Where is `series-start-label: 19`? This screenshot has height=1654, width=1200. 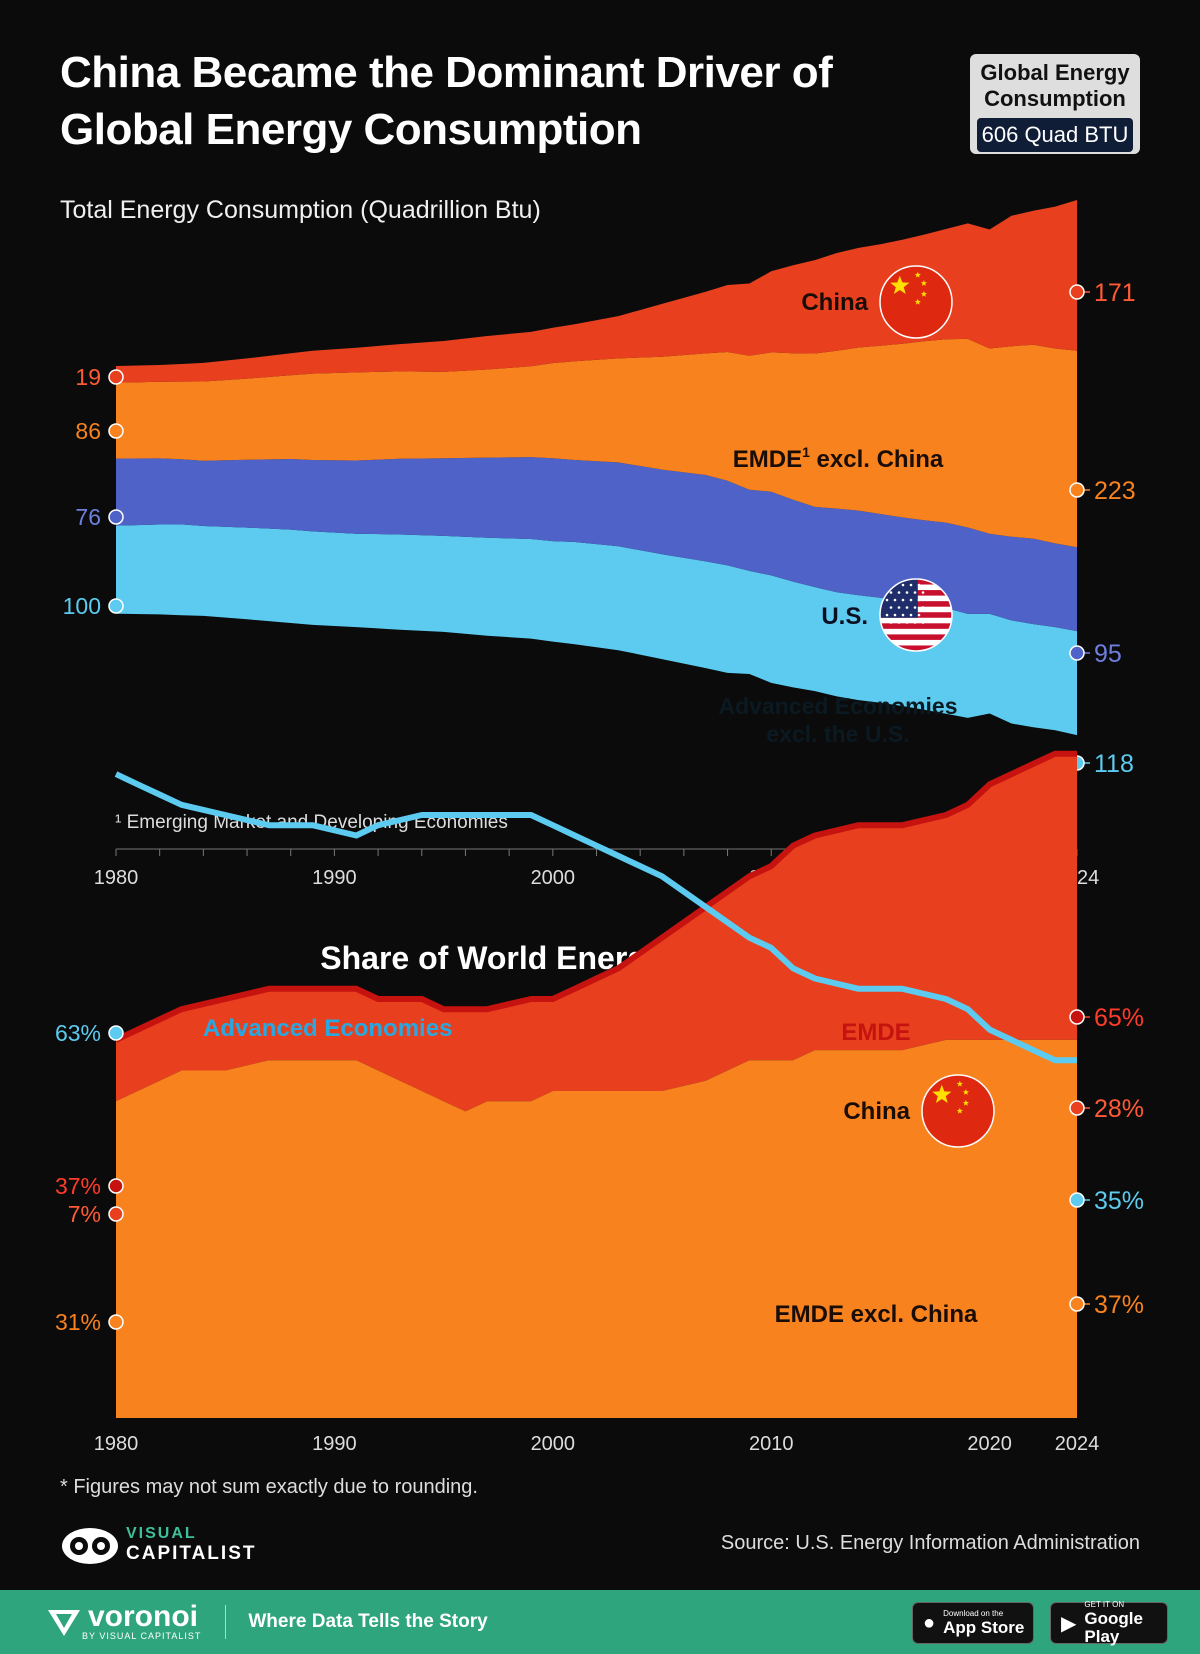
series-start-label: 19 is located at coordinates (88, 377).